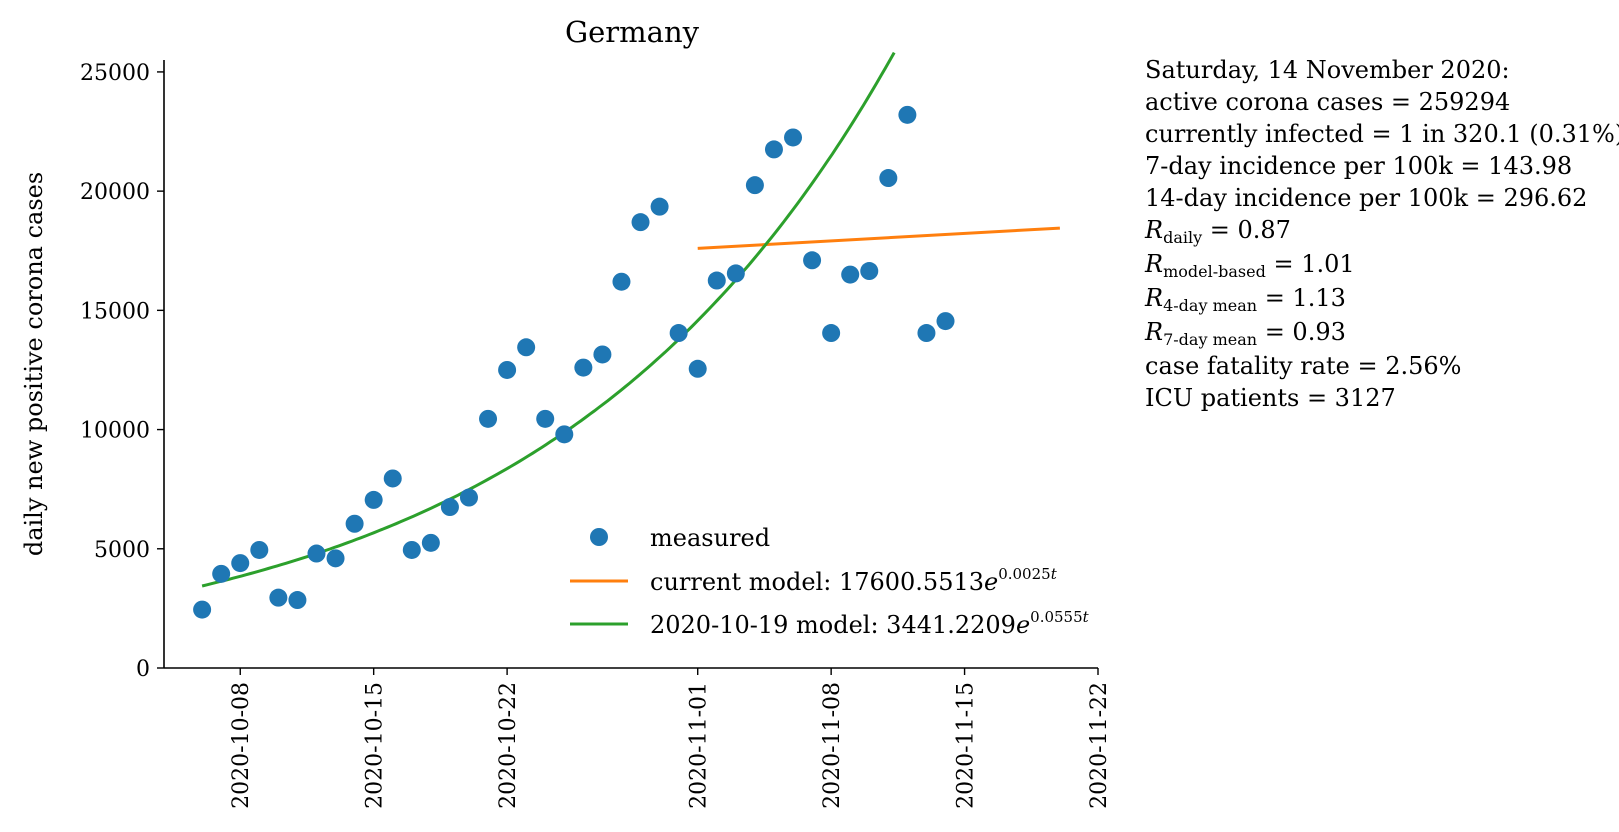  I want to click on info-icu-patients: ICU patients = 3127, so click(1270, 398).